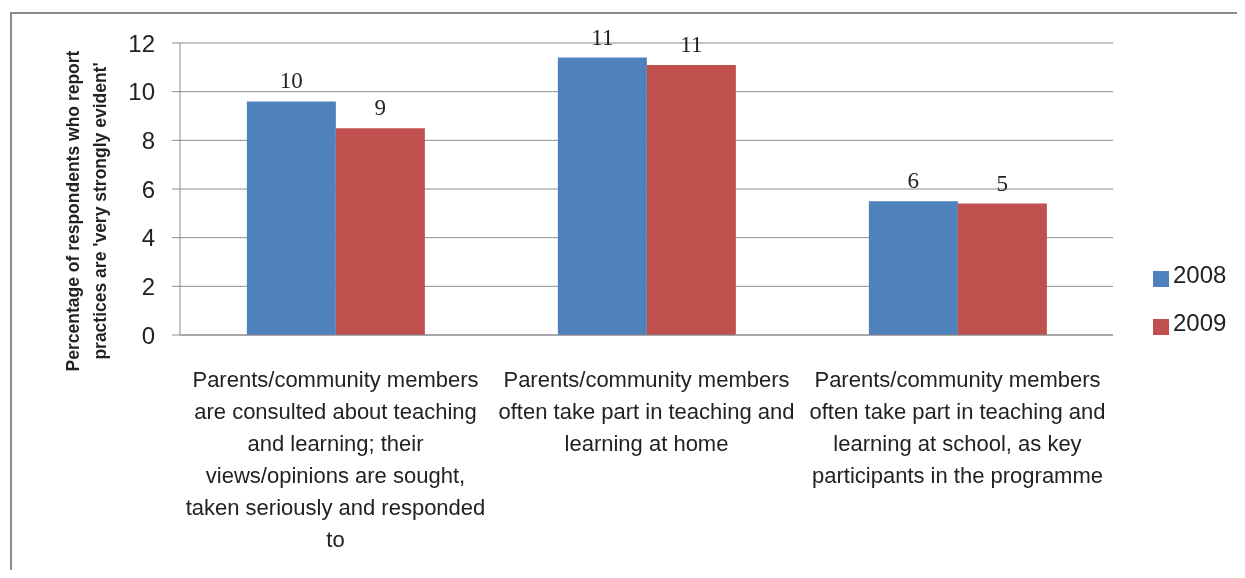  What do you see at coordinates (148, 286) in the screenshot?
I see `y-tick-label: 2` at bounding box center [148, 286].